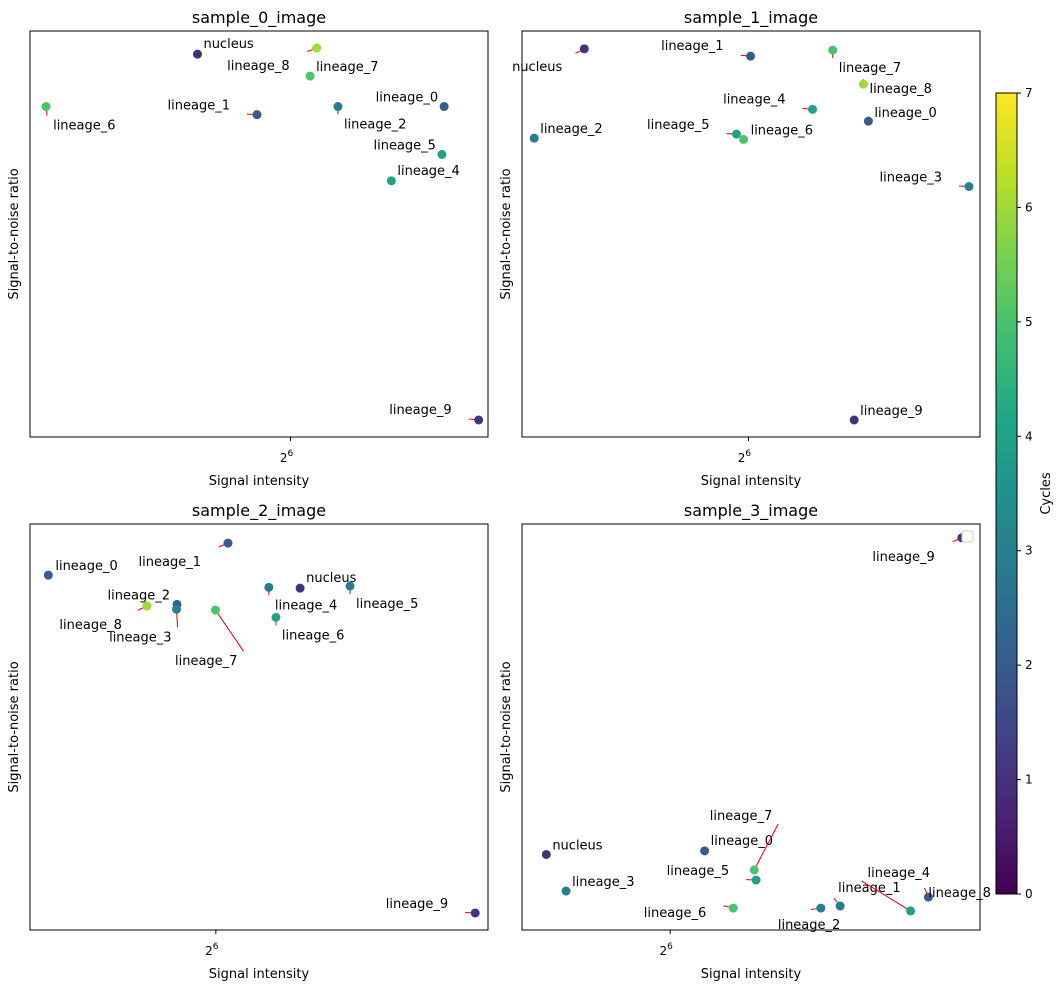  Describe the element at coordinates (1024, 493) in the screenshot. I see `colorbar: 0 1 2 3 4 5 6 7 Cycles` at that location.